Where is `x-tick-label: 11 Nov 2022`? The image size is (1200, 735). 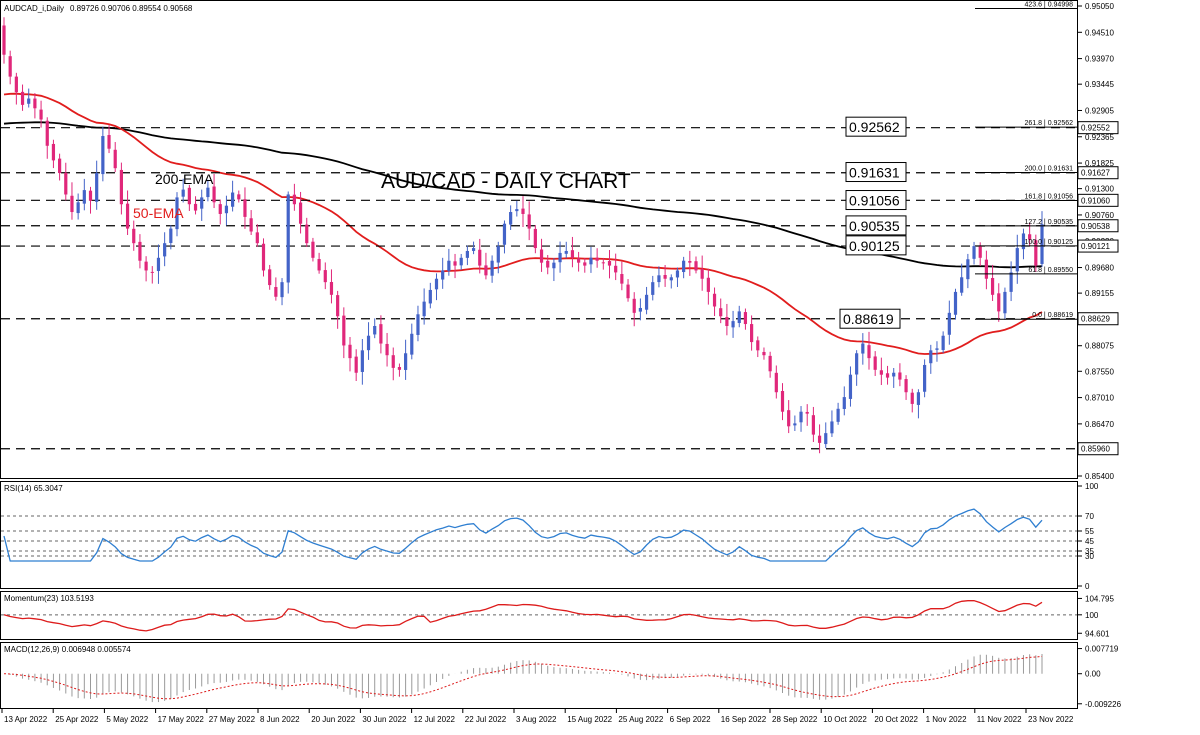
x-tick-label: 11 Nov 2022 is located at coordinates (999, 719).